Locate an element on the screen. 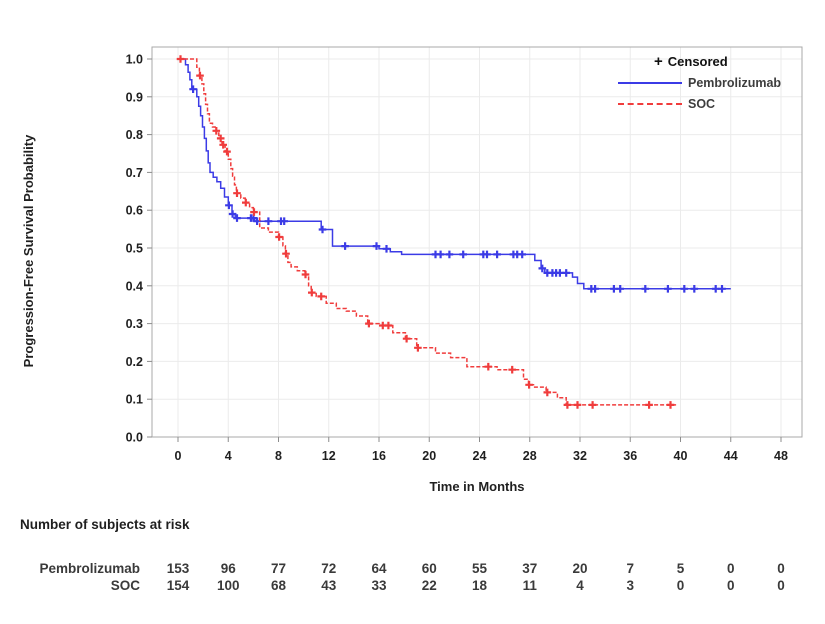  risk-count: 43 is located at coordinates (329, 585).